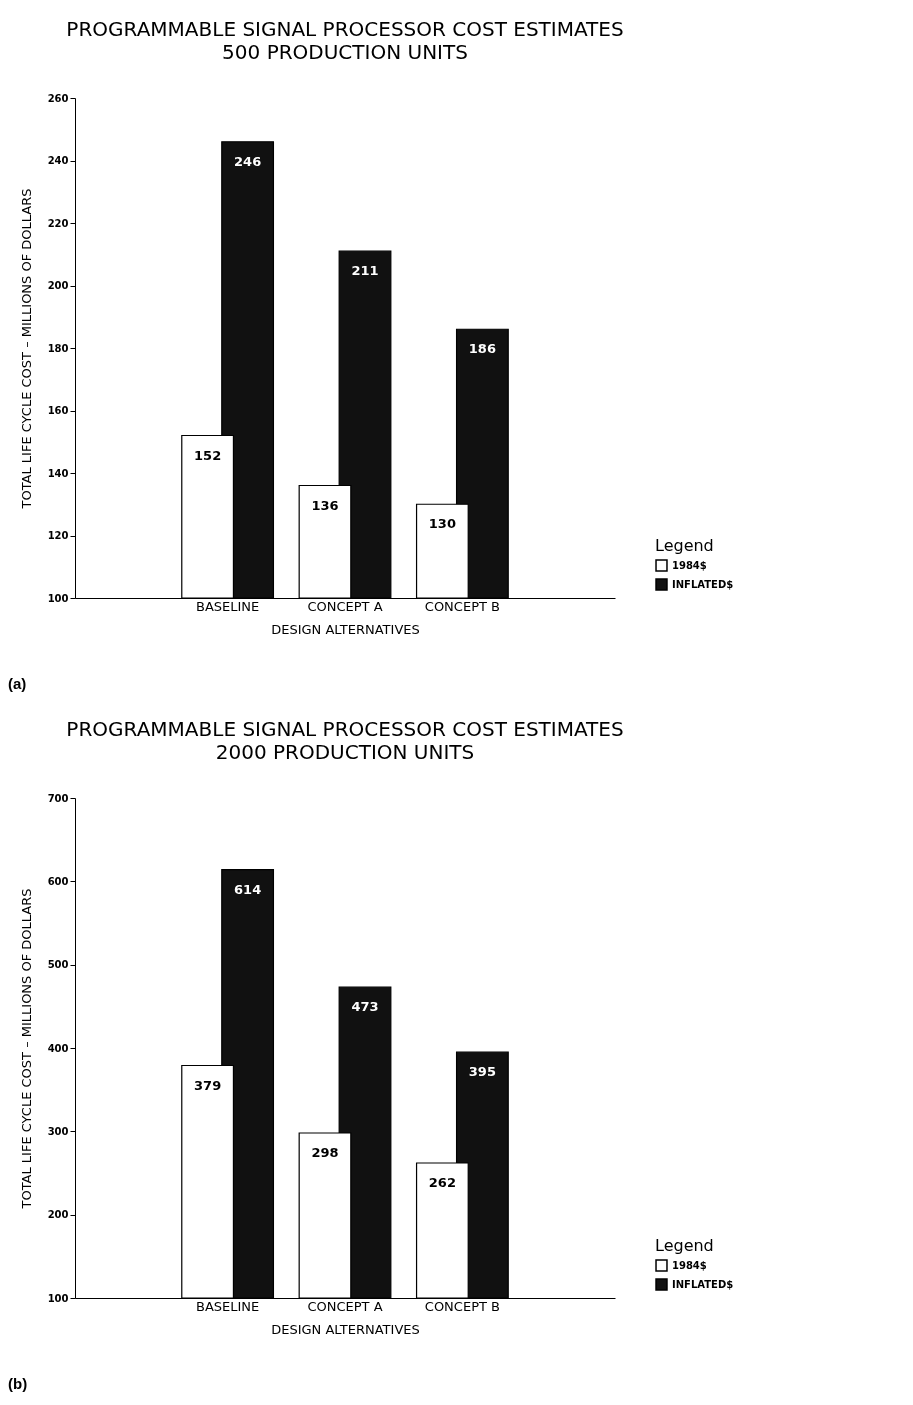 The width and height of the screenshot is (913, 1405). Describe the element at coordinates (58, 410) in the screenshot. I see `y-tick-label: 160` at that location.